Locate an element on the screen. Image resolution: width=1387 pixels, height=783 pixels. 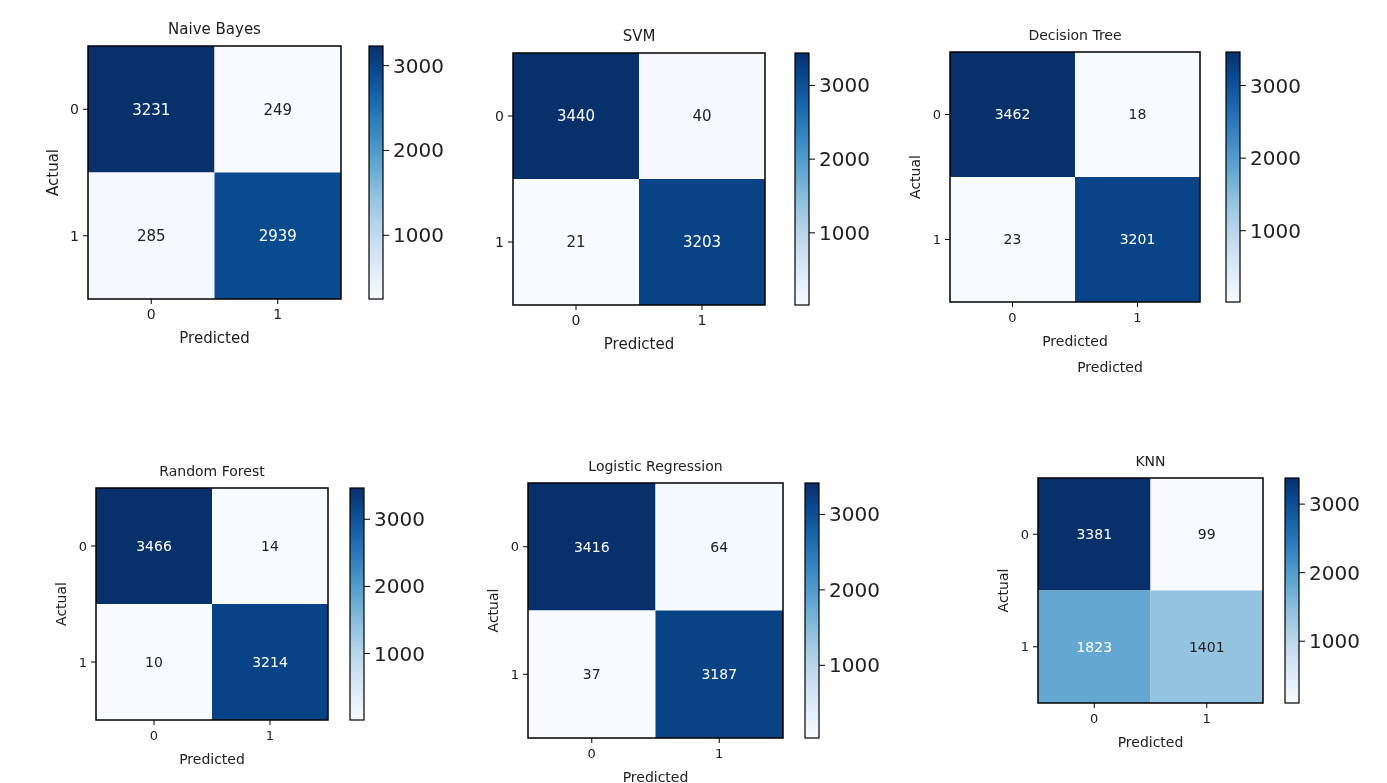
data-label: 3201 is located at coordinates (1137, 239).